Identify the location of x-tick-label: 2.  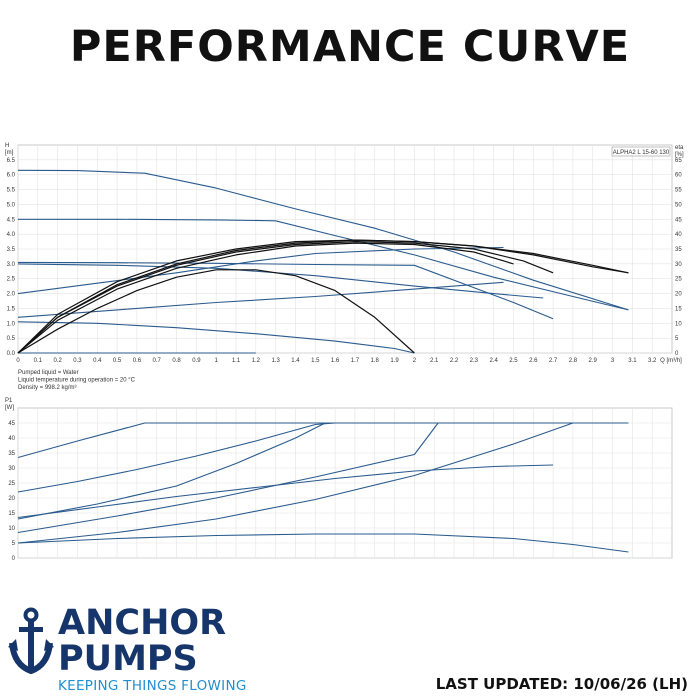
(415, 361).